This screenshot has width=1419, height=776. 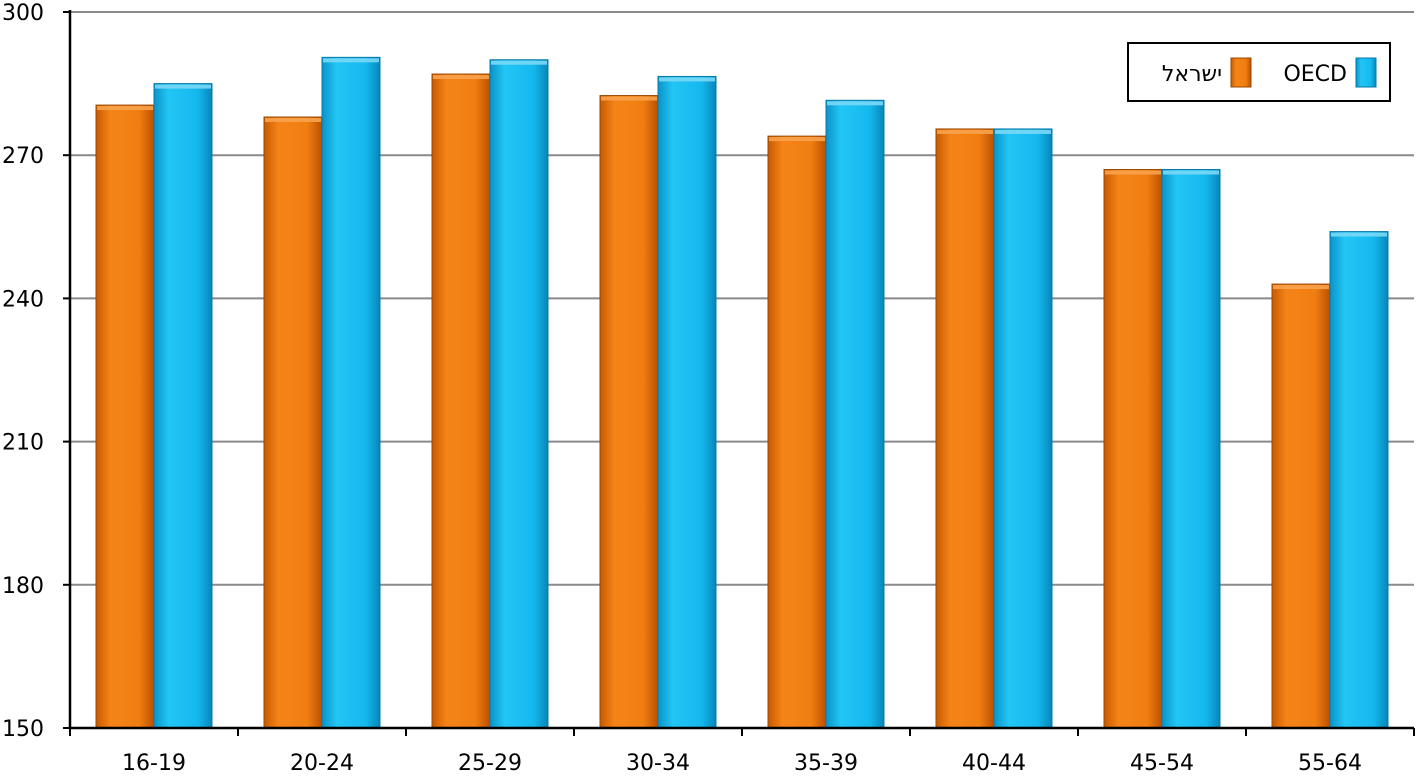 I want to click on x-tick-label-20-24: 20-24, so click(x=322, y=763).